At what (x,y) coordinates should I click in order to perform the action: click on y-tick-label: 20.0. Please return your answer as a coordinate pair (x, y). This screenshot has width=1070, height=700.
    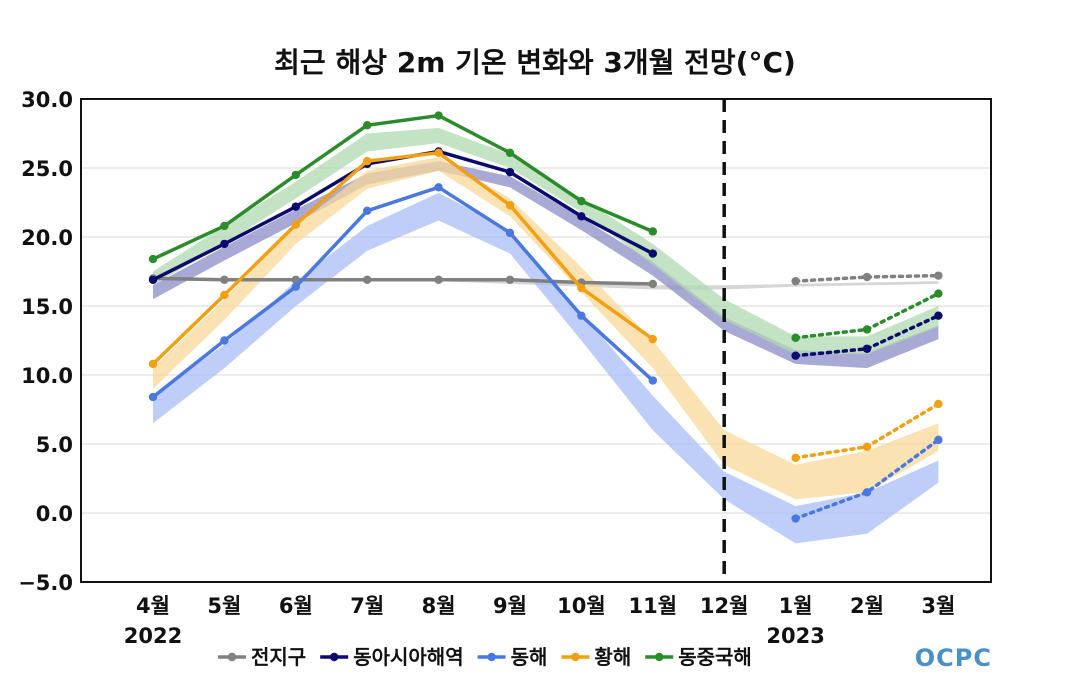
    Looking at the image, I should click on (47, 238).